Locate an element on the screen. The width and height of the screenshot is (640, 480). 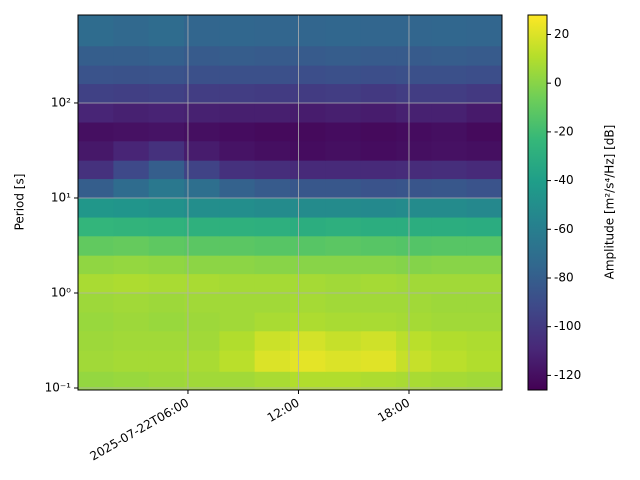
y-tick-label: 10⁻¹ is located at coordinates (58, 388).